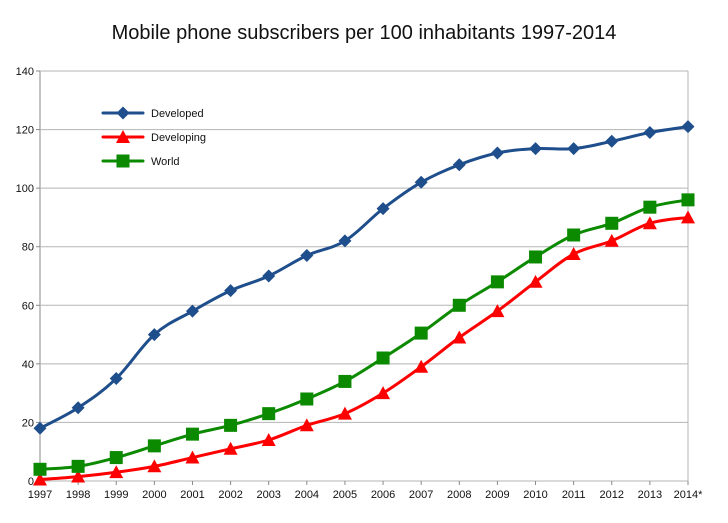 The width and height of the screenshot is (728, 523). What do you see at coordinates (28, 423) in the screenshot?
I see `y-tick-label-20: 20` at bounding box center [28, 423].